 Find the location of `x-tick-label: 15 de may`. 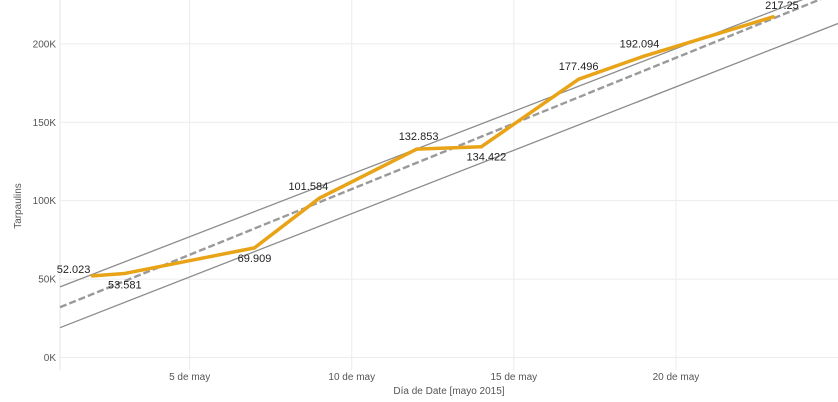

x-tick-label: 15 de may is located at coordinates (513, 377).